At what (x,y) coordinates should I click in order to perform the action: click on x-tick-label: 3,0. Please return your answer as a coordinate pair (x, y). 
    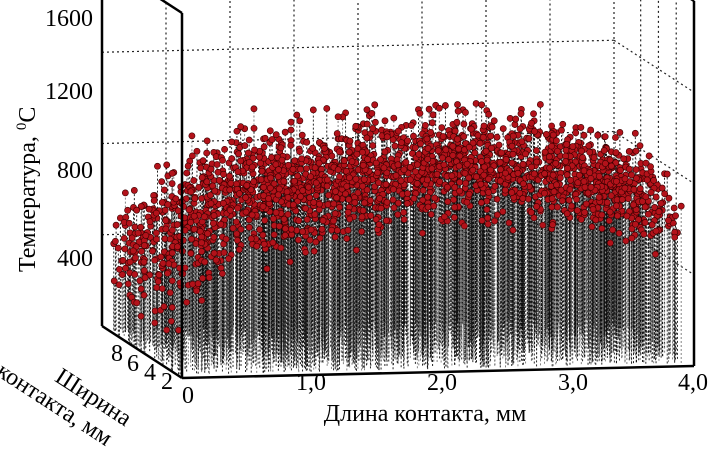
    Looking at the image, I should click on (573, 383).